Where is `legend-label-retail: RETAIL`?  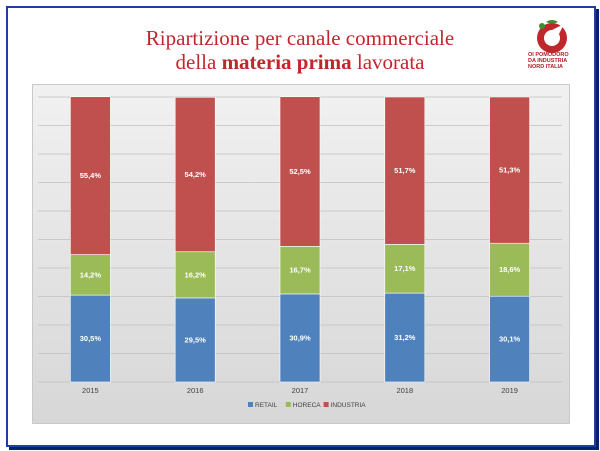
legend-label-retail: RETAIL is located at coordinates (266, 405).